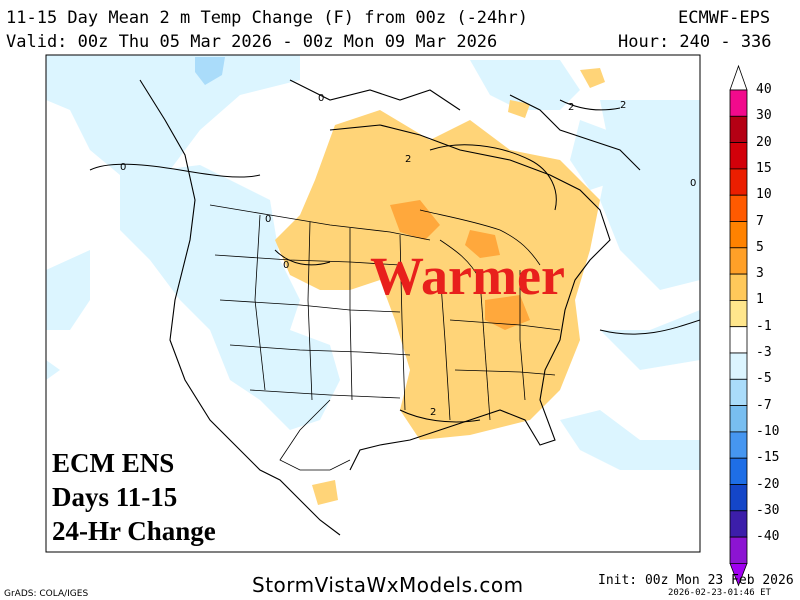  I want to click on cool-anomaly-core, so click(210, 71).